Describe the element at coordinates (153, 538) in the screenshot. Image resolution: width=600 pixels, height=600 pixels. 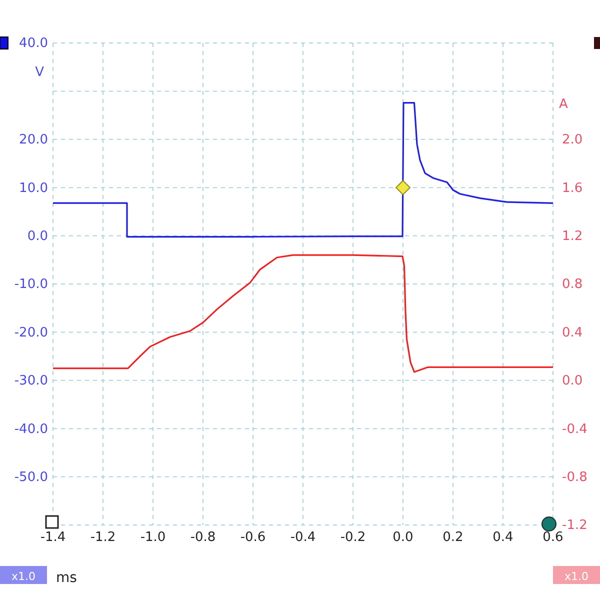
I see `x-tick-label: -1.0` at that location.